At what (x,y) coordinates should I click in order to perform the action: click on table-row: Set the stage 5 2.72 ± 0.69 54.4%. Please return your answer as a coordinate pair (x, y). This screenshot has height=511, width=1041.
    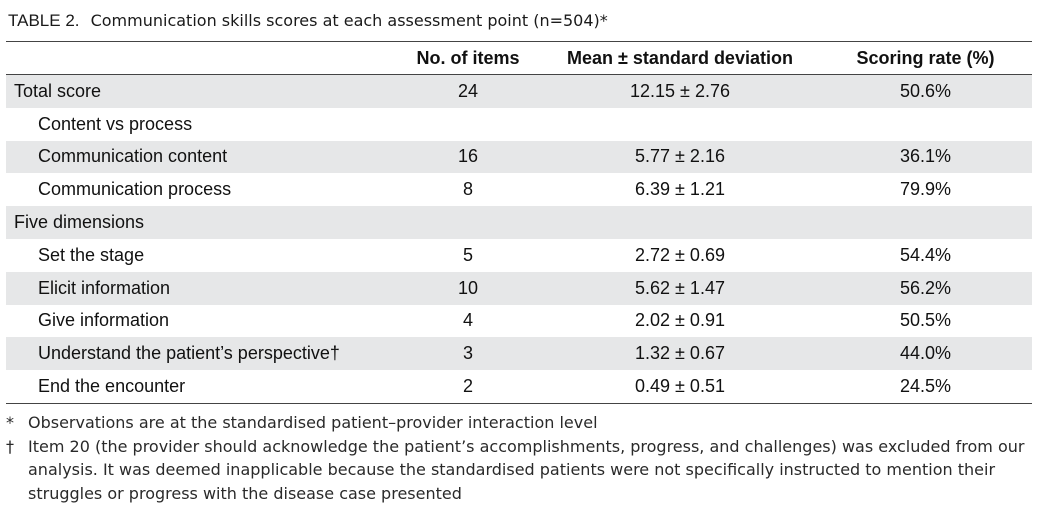
    Looking at the image, I should click on (519, 255).